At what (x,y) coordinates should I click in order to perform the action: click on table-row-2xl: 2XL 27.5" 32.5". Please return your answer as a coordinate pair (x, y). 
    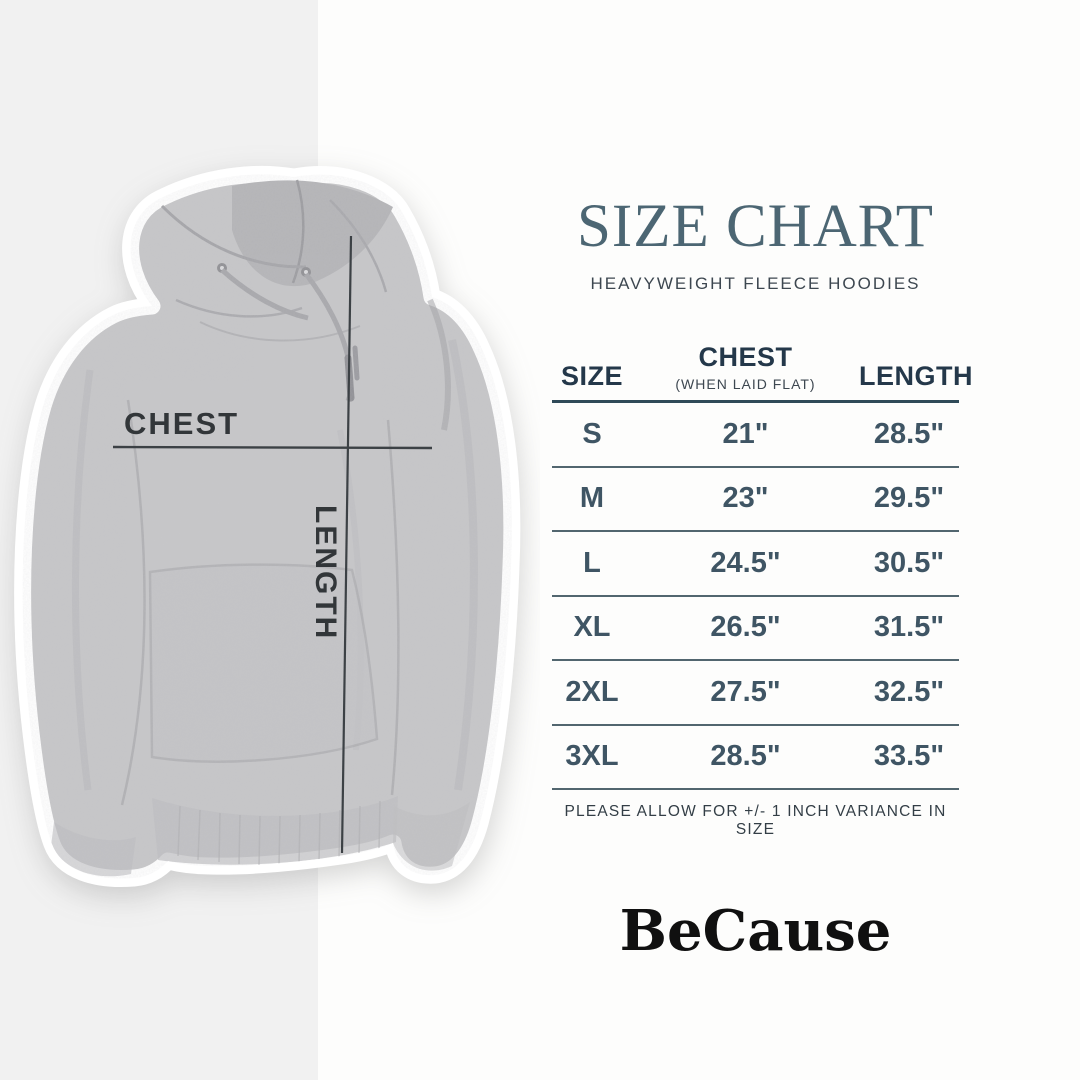
    Looking at the image, I should click on (755, 693).